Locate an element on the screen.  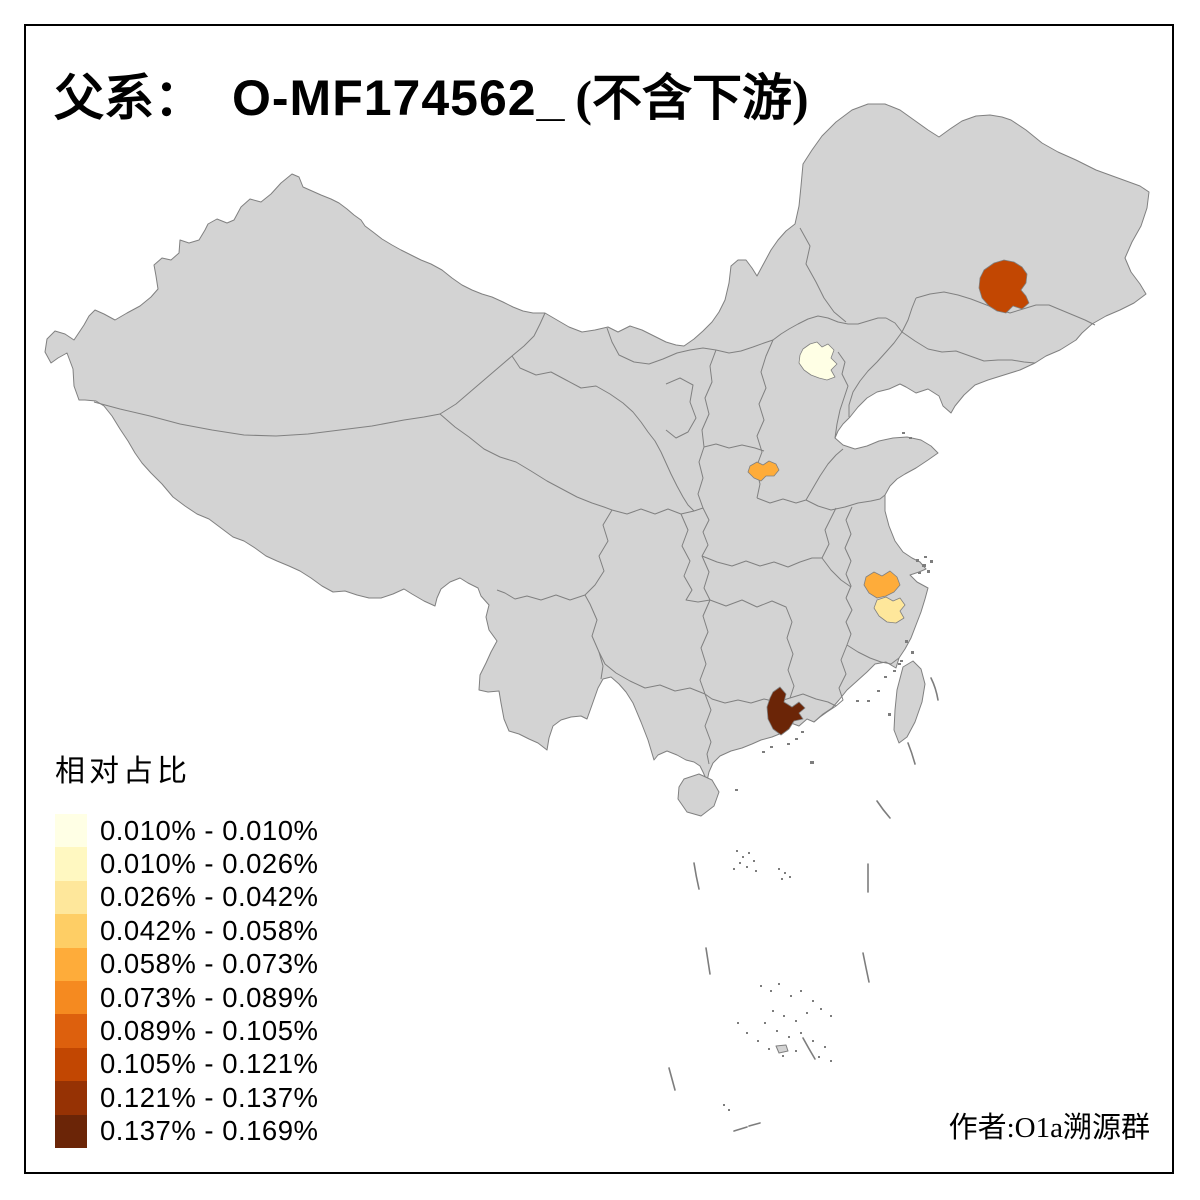
legend-label: 0.042% - 0.058% is located at coordinates (209, 930).